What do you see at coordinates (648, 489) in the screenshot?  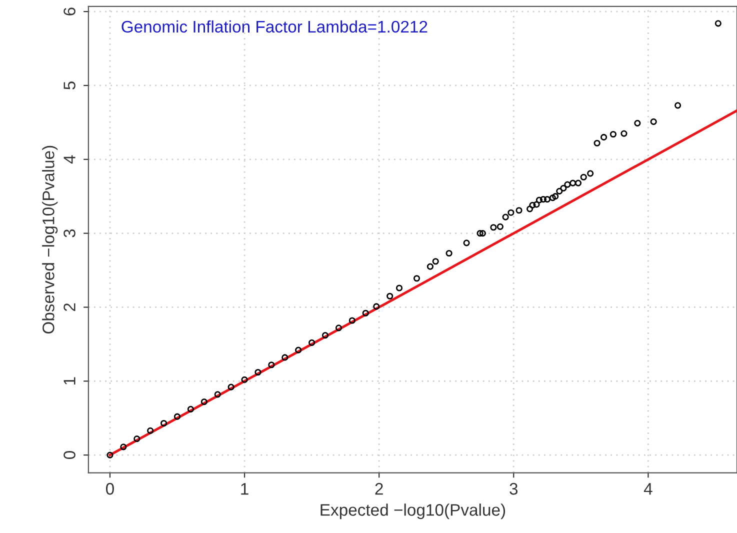 I see `x-tick-label: 4` at bounding box center [648, 489].